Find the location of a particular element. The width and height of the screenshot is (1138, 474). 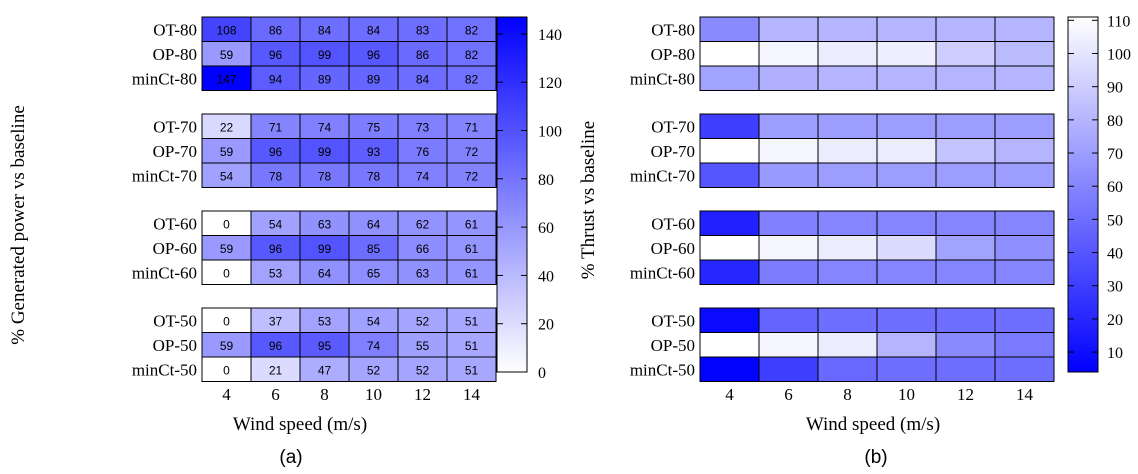

colorbar-tick-label: 90 is located at coordinates (1115, 88).